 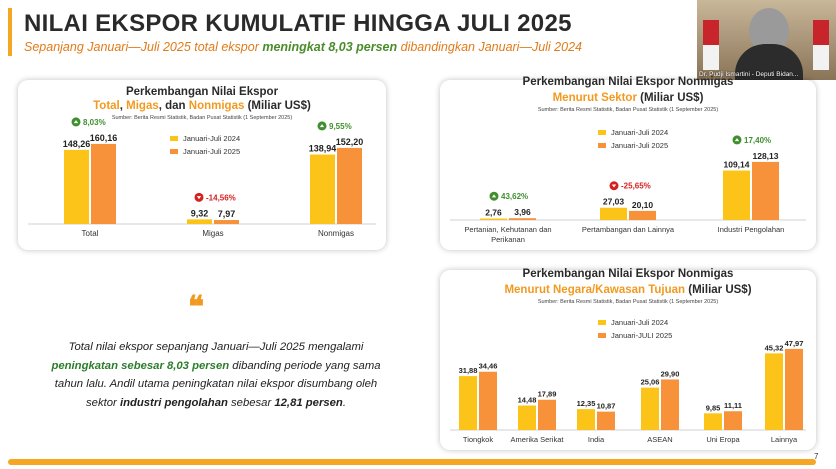 I want to click on chart-subtitle: Menurut Sektor (Miliar US$), so click(x=628, y=98).